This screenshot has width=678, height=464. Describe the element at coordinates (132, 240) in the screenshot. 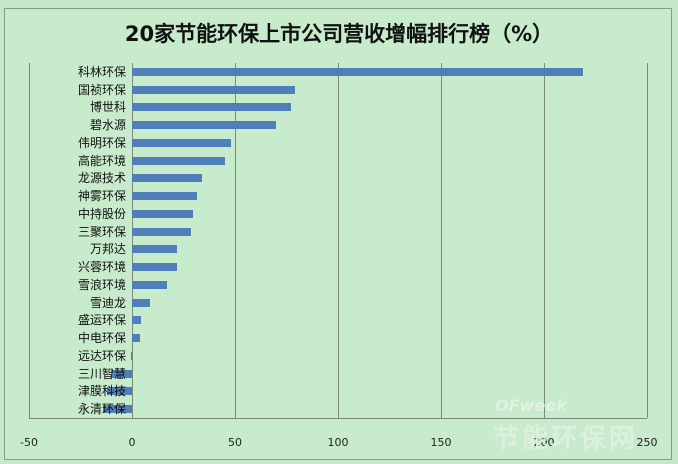

I see `y-axis` at that location.